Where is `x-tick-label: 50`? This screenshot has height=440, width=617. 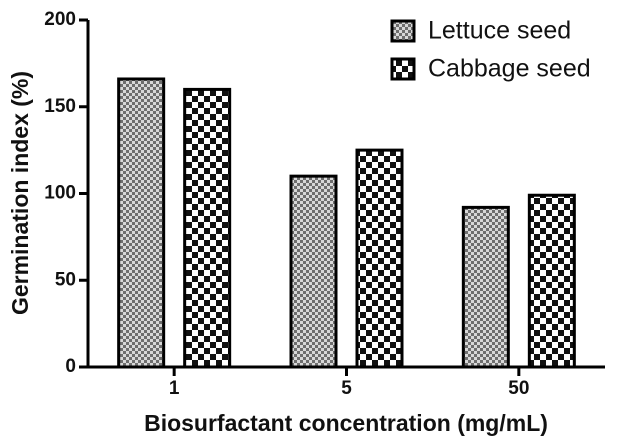
x-tick-label: 50 is located at coordinates (518, 388).